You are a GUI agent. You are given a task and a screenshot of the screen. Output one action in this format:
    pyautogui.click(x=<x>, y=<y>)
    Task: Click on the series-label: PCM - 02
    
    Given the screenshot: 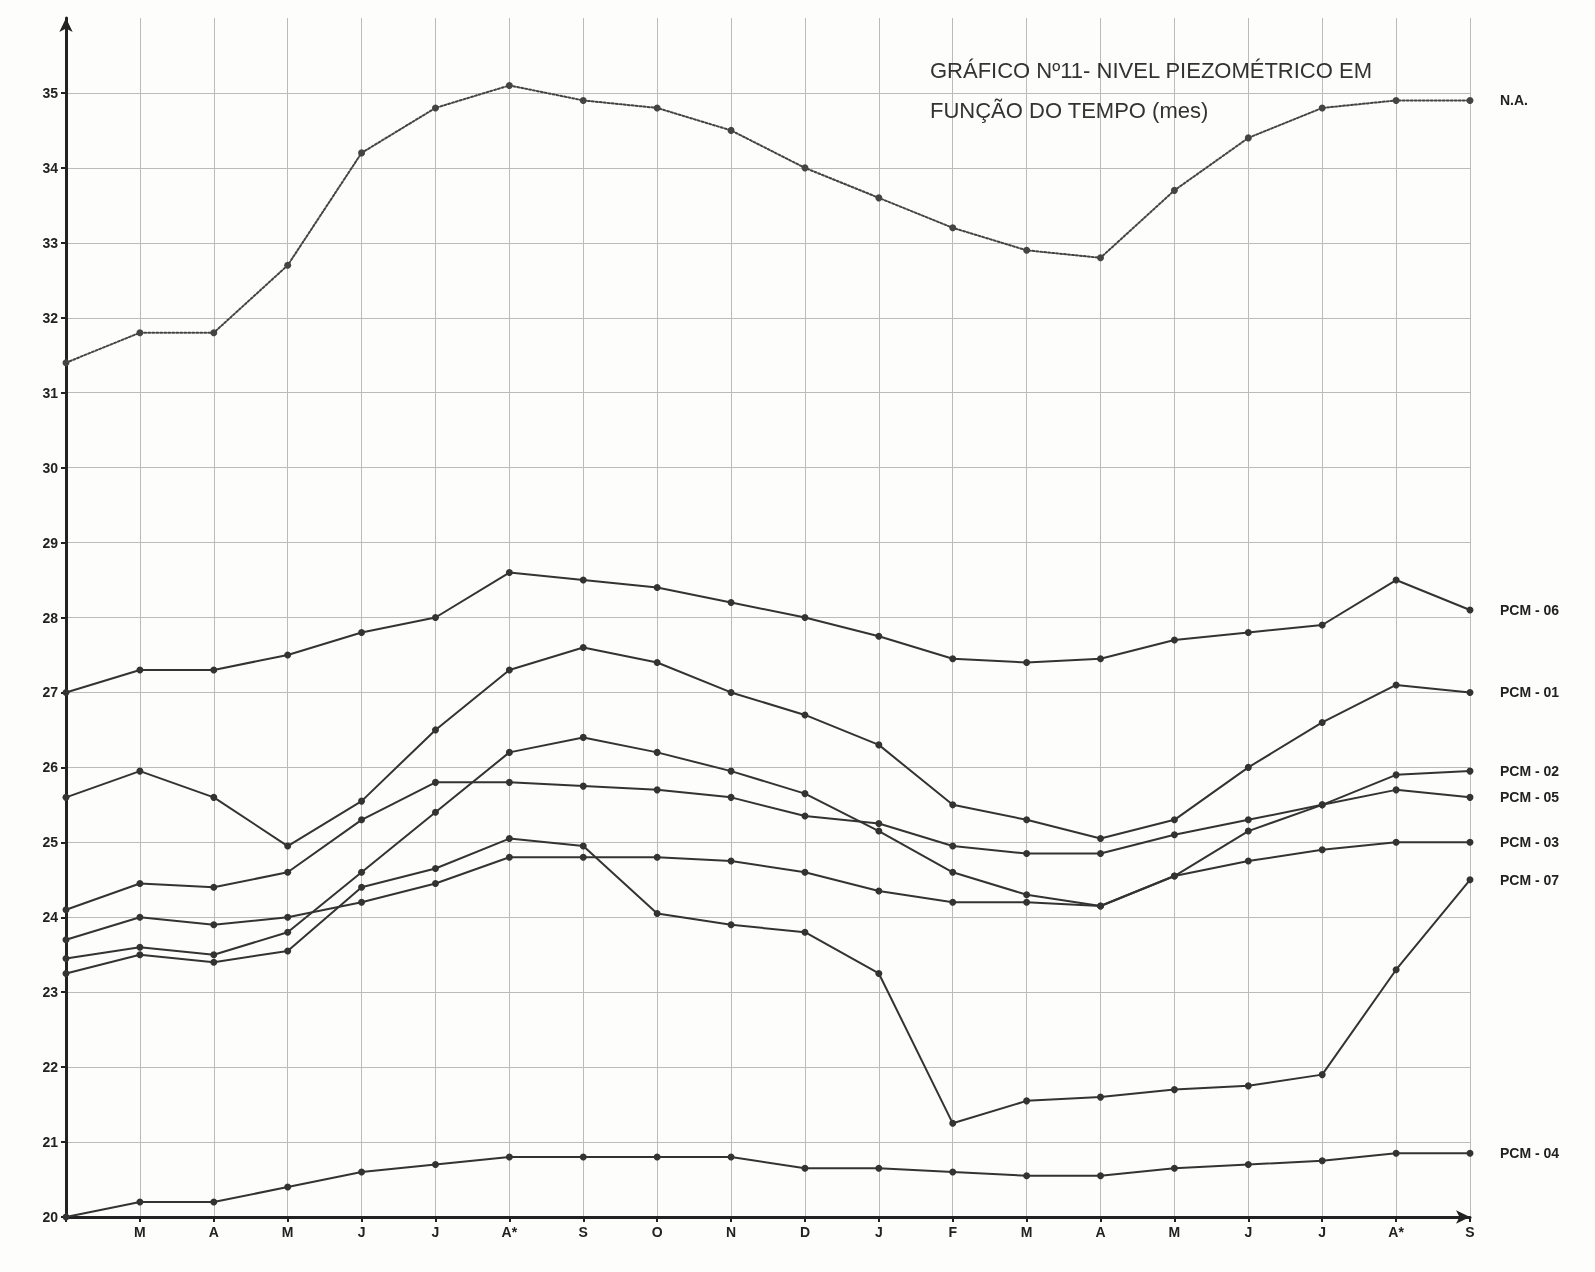 What is the action you would take?
    pyautogui.click(x=1530, y=771)
    